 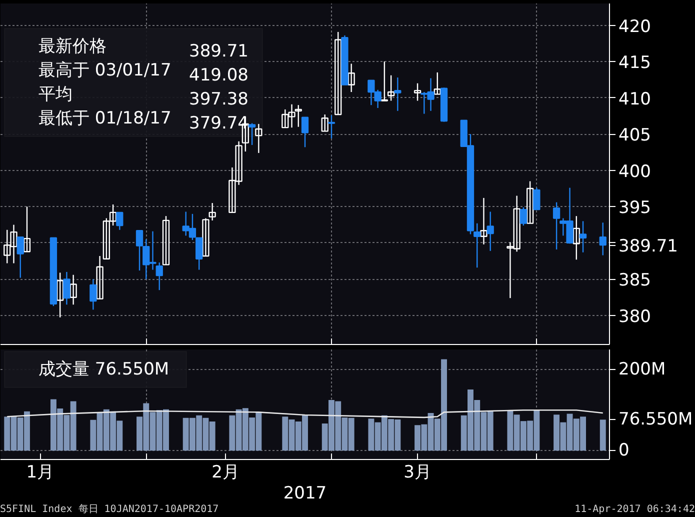 What do you see at coordinates (634, 316) in the screenshot?
I see `y-tick-label: 380` at bounding box center [634, 316].